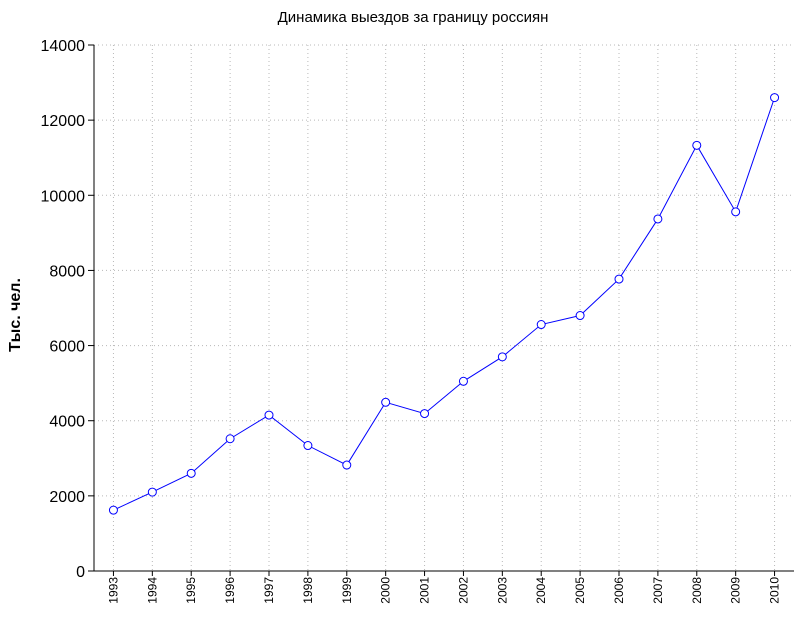  Describe the element at coordinates (775, 590) in the screenshot. I see `x-tick-label: 2010` at that location.